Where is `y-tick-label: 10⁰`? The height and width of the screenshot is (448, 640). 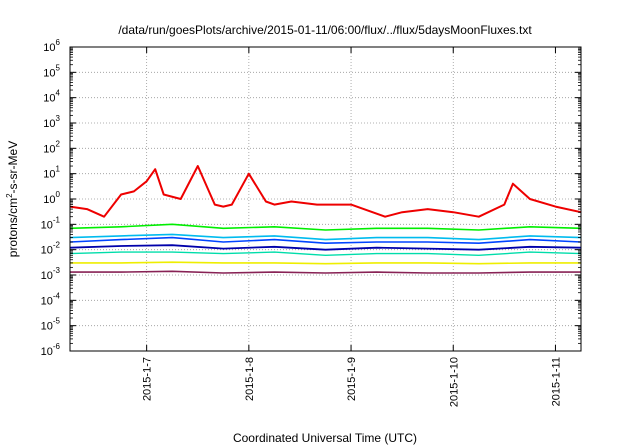 y-tick-label: 10⁰ is located at coordinates (51, 198).